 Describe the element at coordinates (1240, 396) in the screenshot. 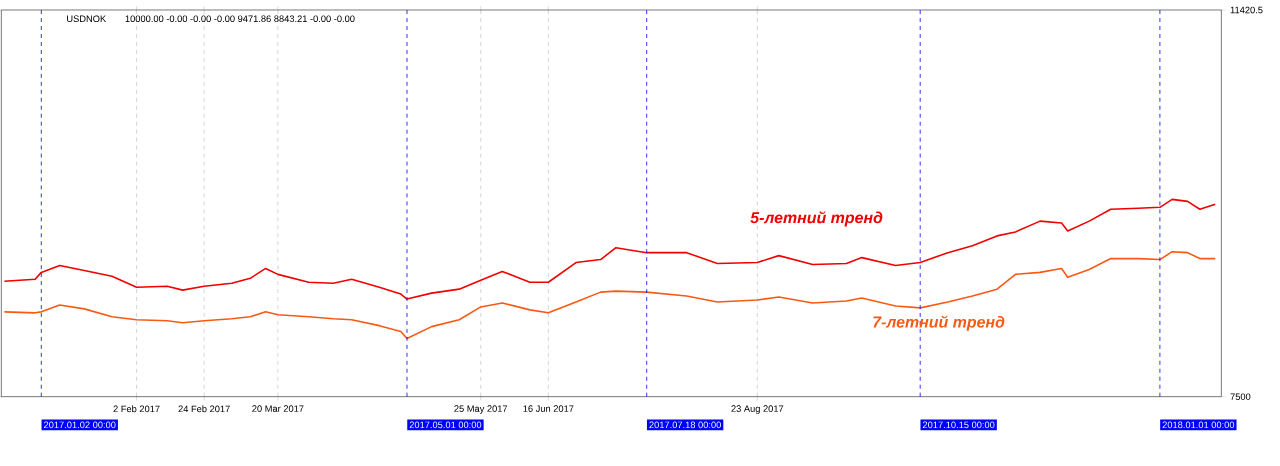

I see `y-tick-label: 7500` at that location.